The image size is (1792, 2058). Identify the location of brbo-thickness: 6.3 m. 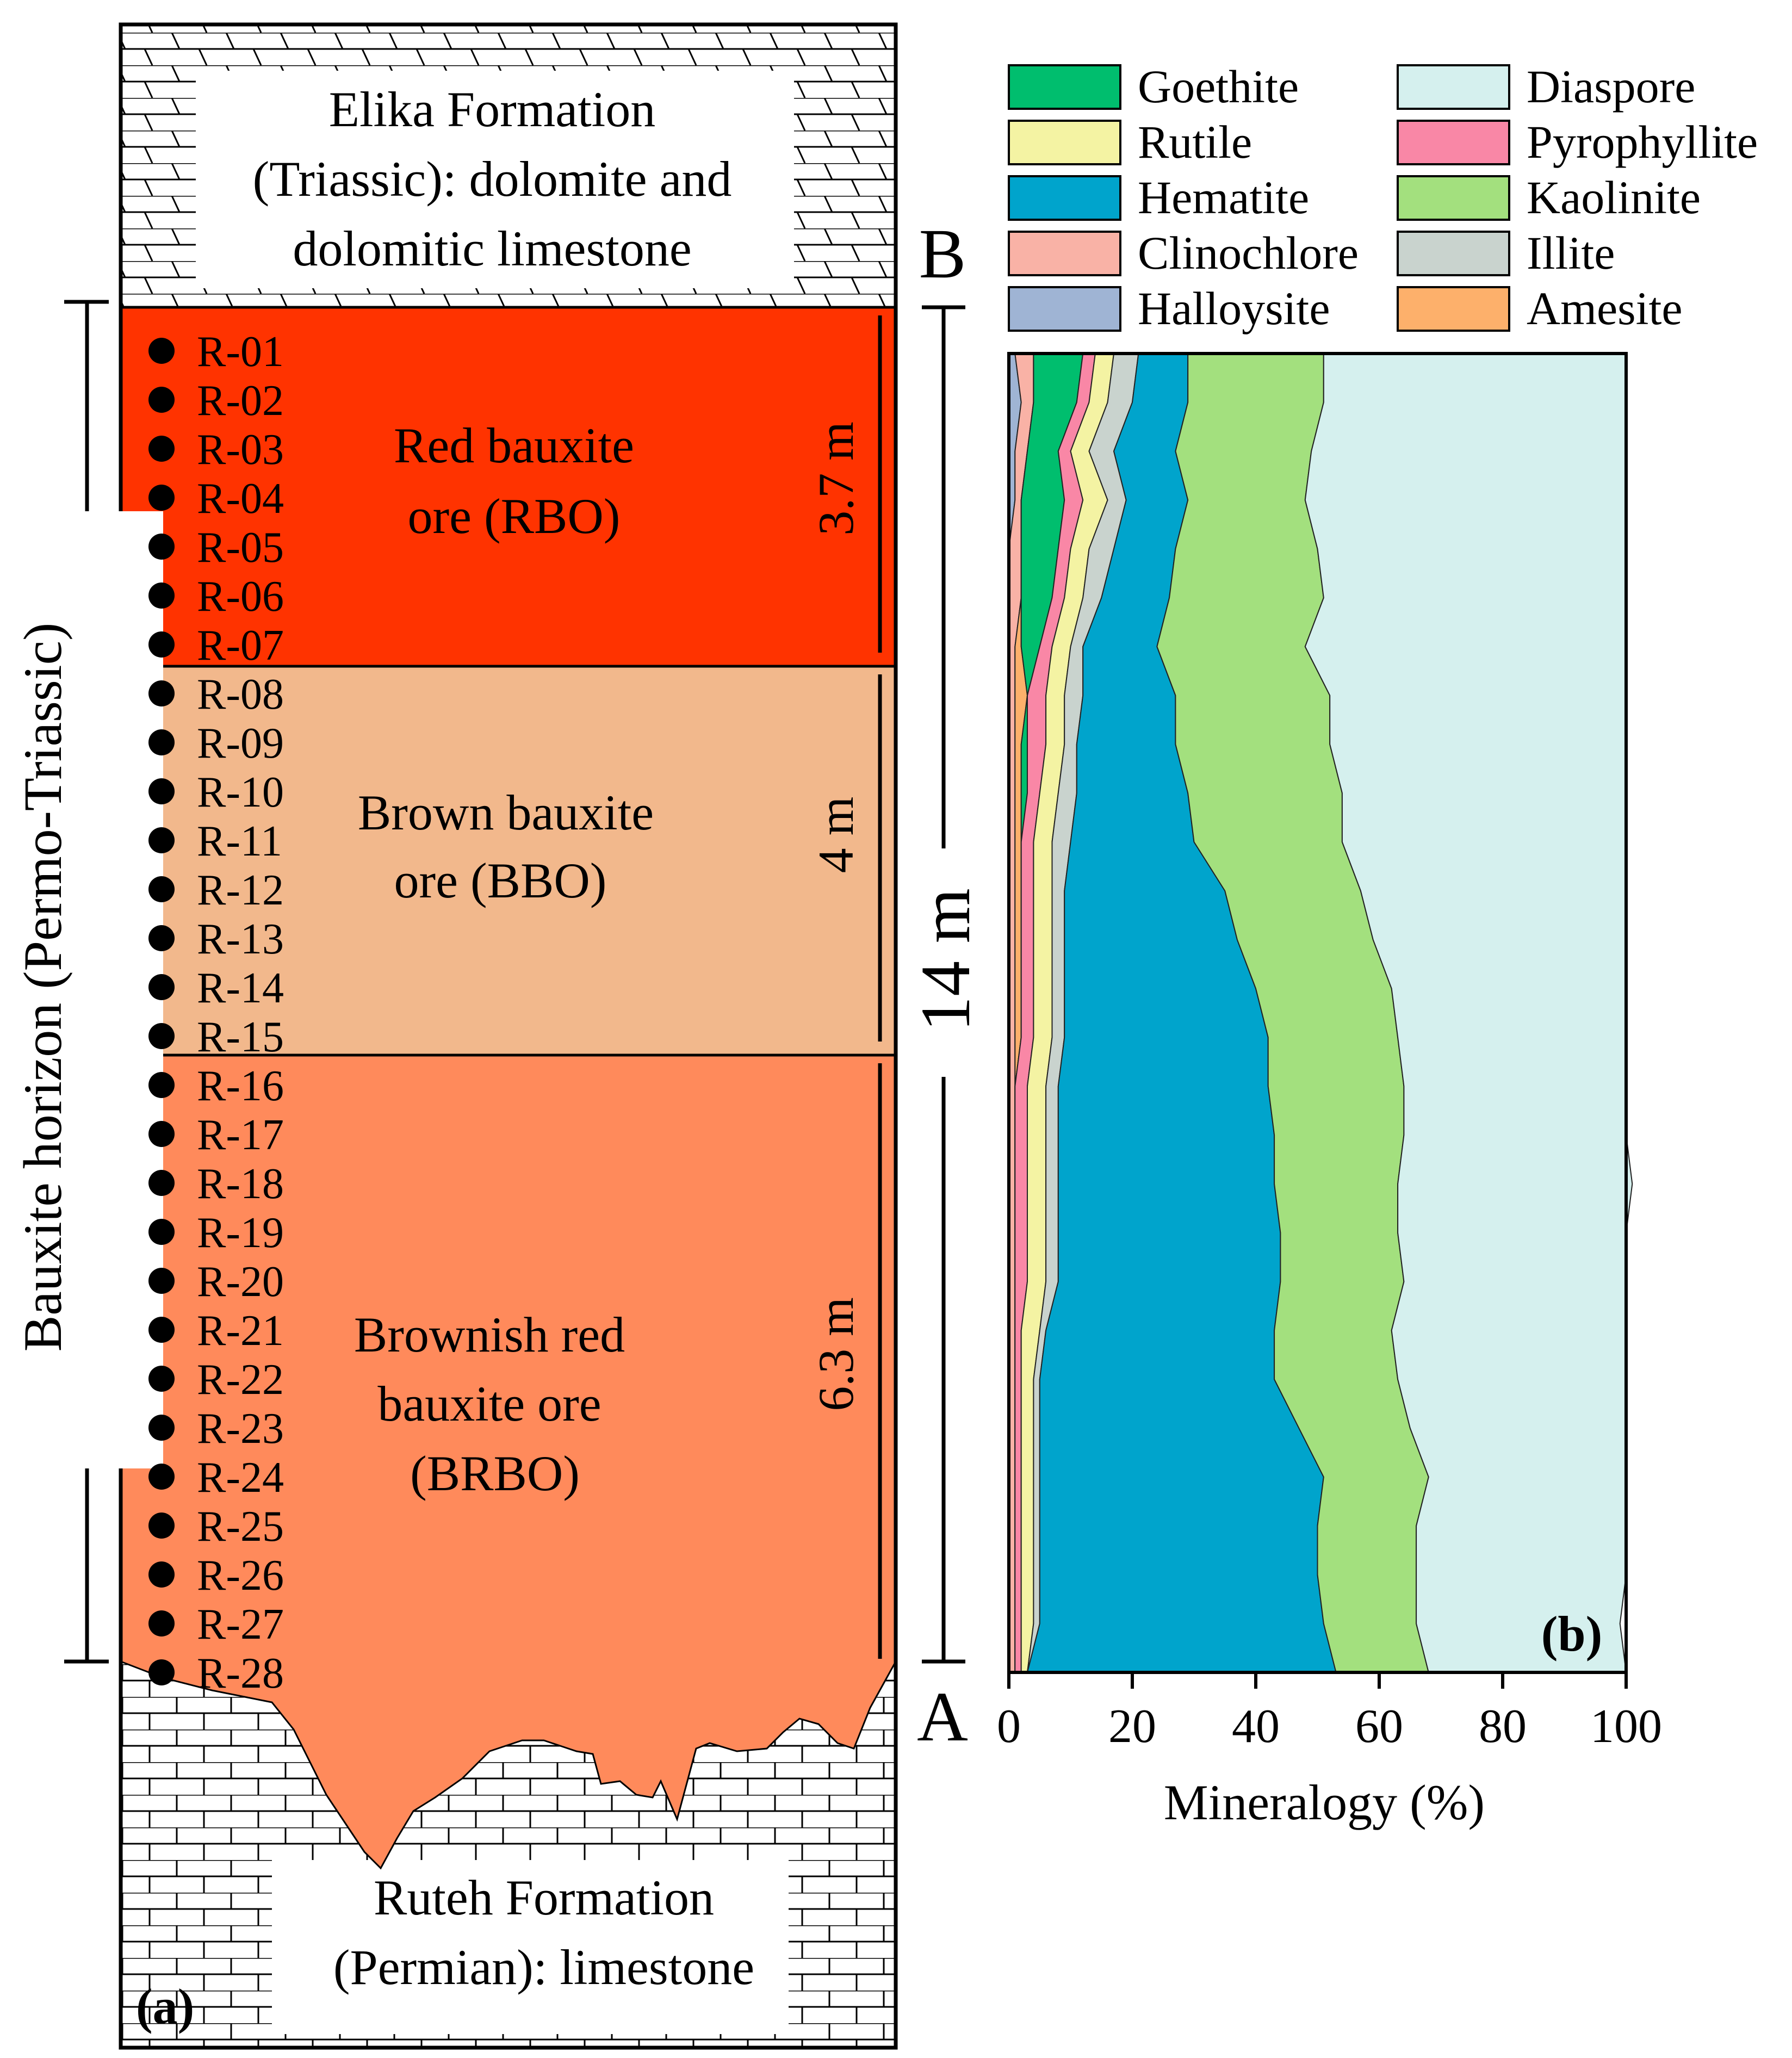
(836, 1354).